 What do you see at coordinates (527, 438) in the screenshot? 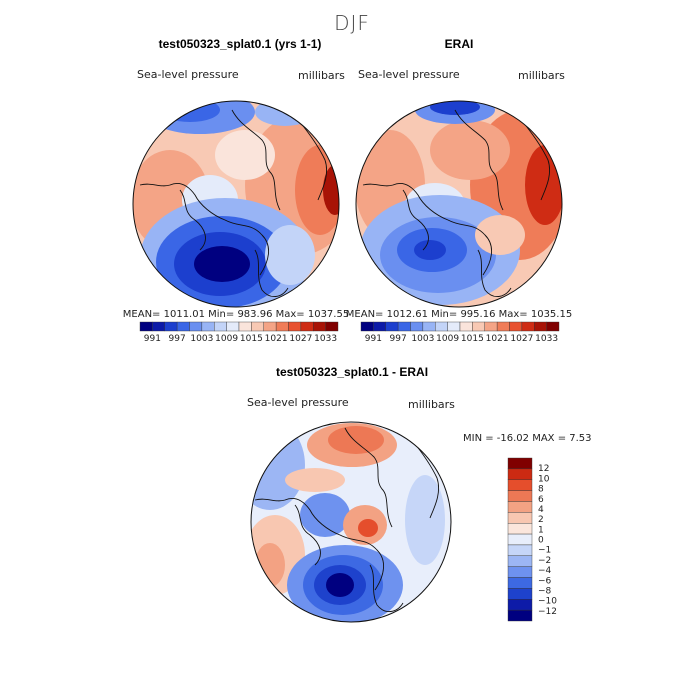
I see `panel-diff-stats: MIN = -16.02 MAX = 7.53` at bounding box center [527, 438].